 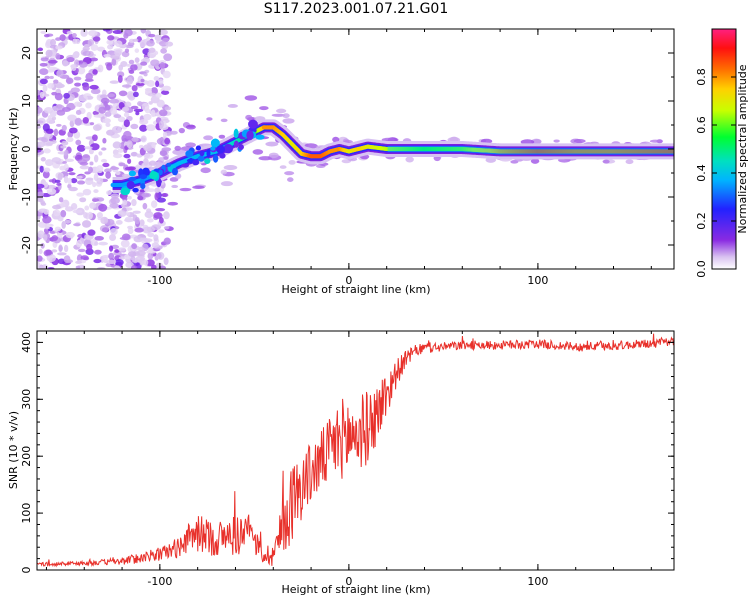 What do you see at coordinates (742, 148) in the screenshot?
I see `colorbar-label: Normalized spectral amplitude` at bounding box center [742, 148].